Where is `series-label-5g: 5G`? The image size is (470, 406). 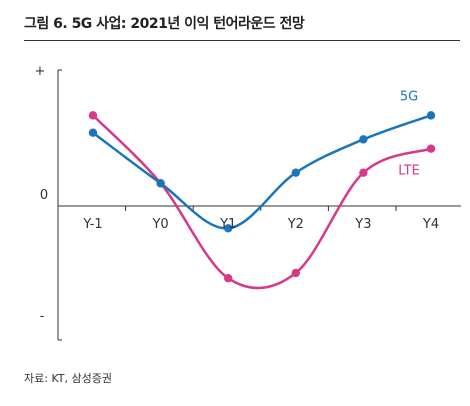 series-label-5g: 5G is located at coordinates (409, 96).